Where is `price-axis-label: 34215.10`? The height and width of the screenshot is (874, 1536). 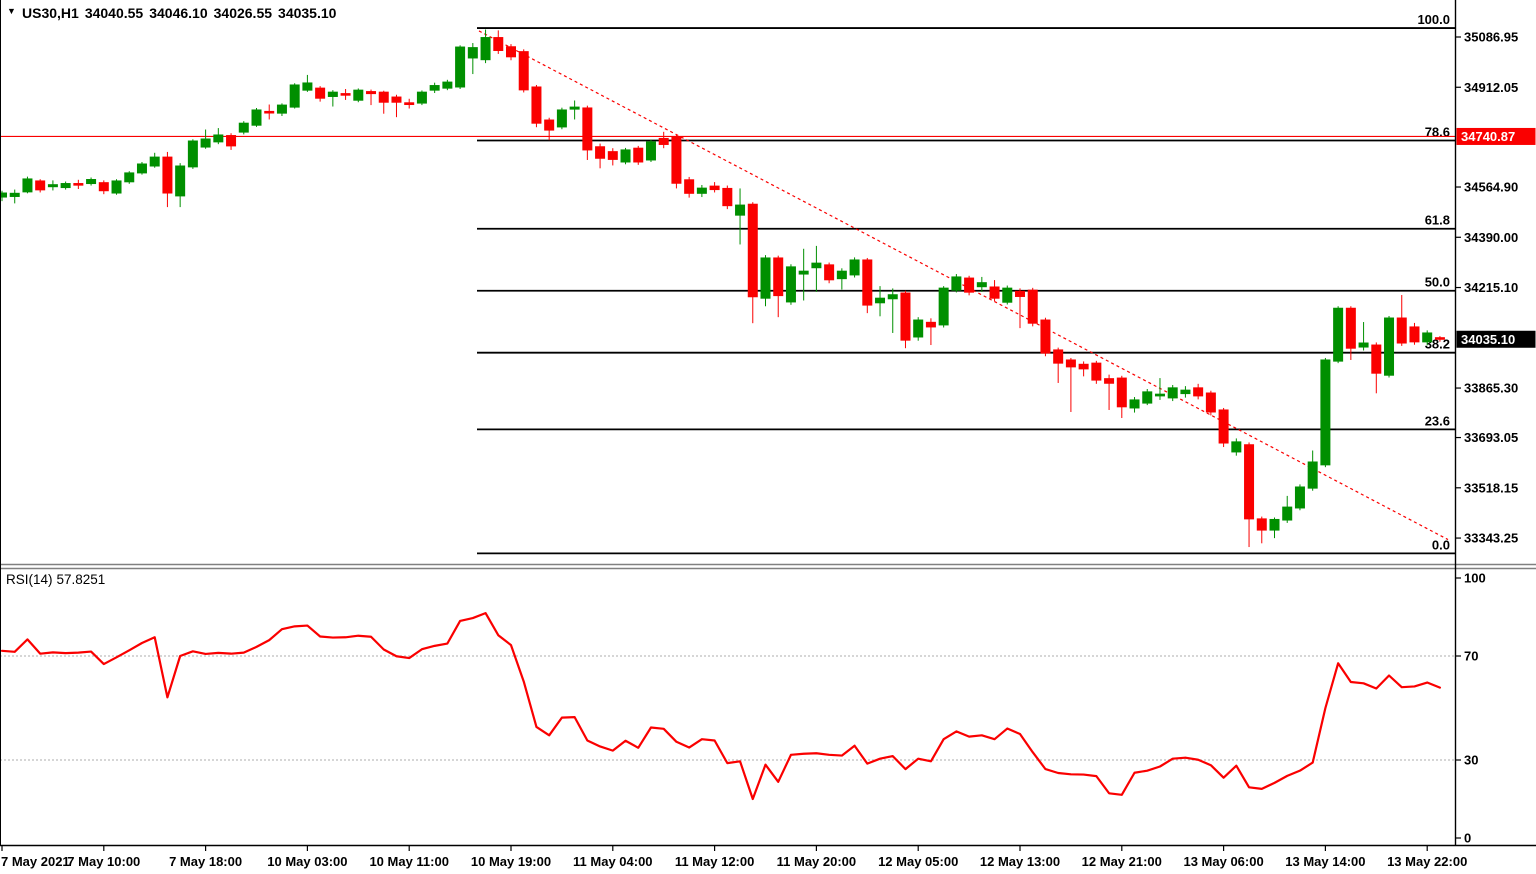 price-axis-label: 34215.10 is located at coordinates (1491, 287).